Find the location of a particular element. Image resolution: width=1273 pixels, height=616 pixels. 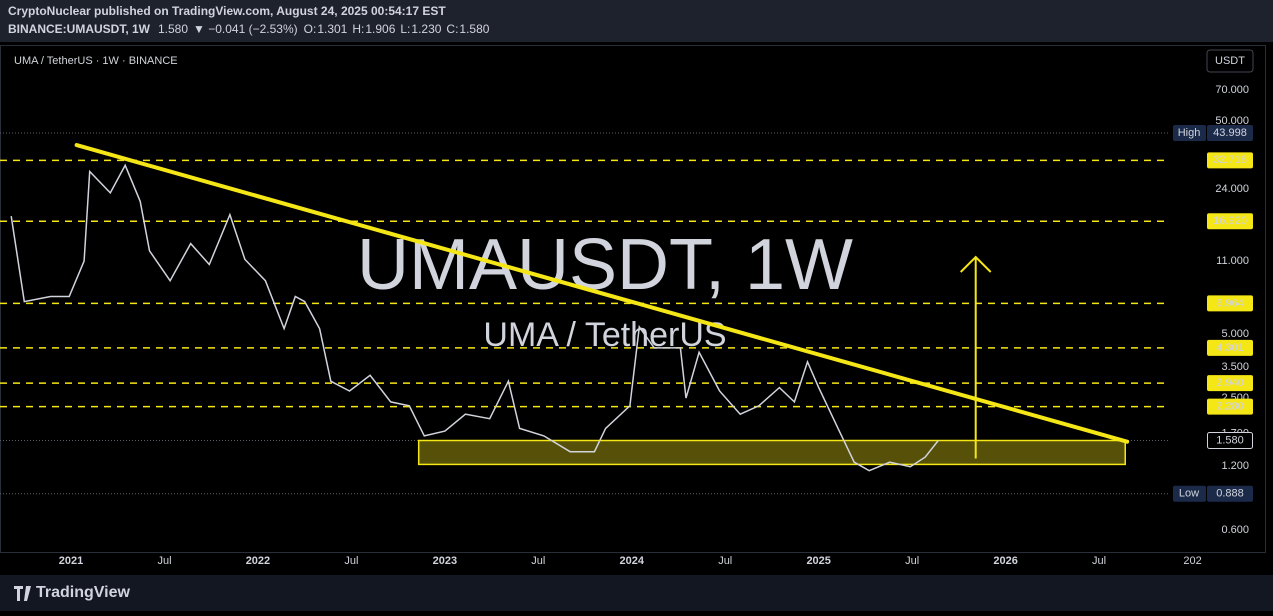

target-arrow is located at coordinates (975, 357).